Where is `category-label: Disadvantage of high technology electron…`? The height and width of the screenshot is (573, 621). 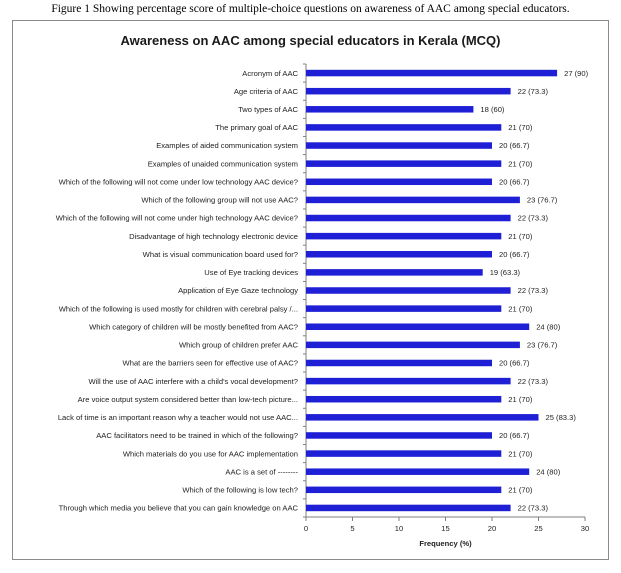
category-label: Disadvantage of high technology electron… is located at coordinates (213, 236).